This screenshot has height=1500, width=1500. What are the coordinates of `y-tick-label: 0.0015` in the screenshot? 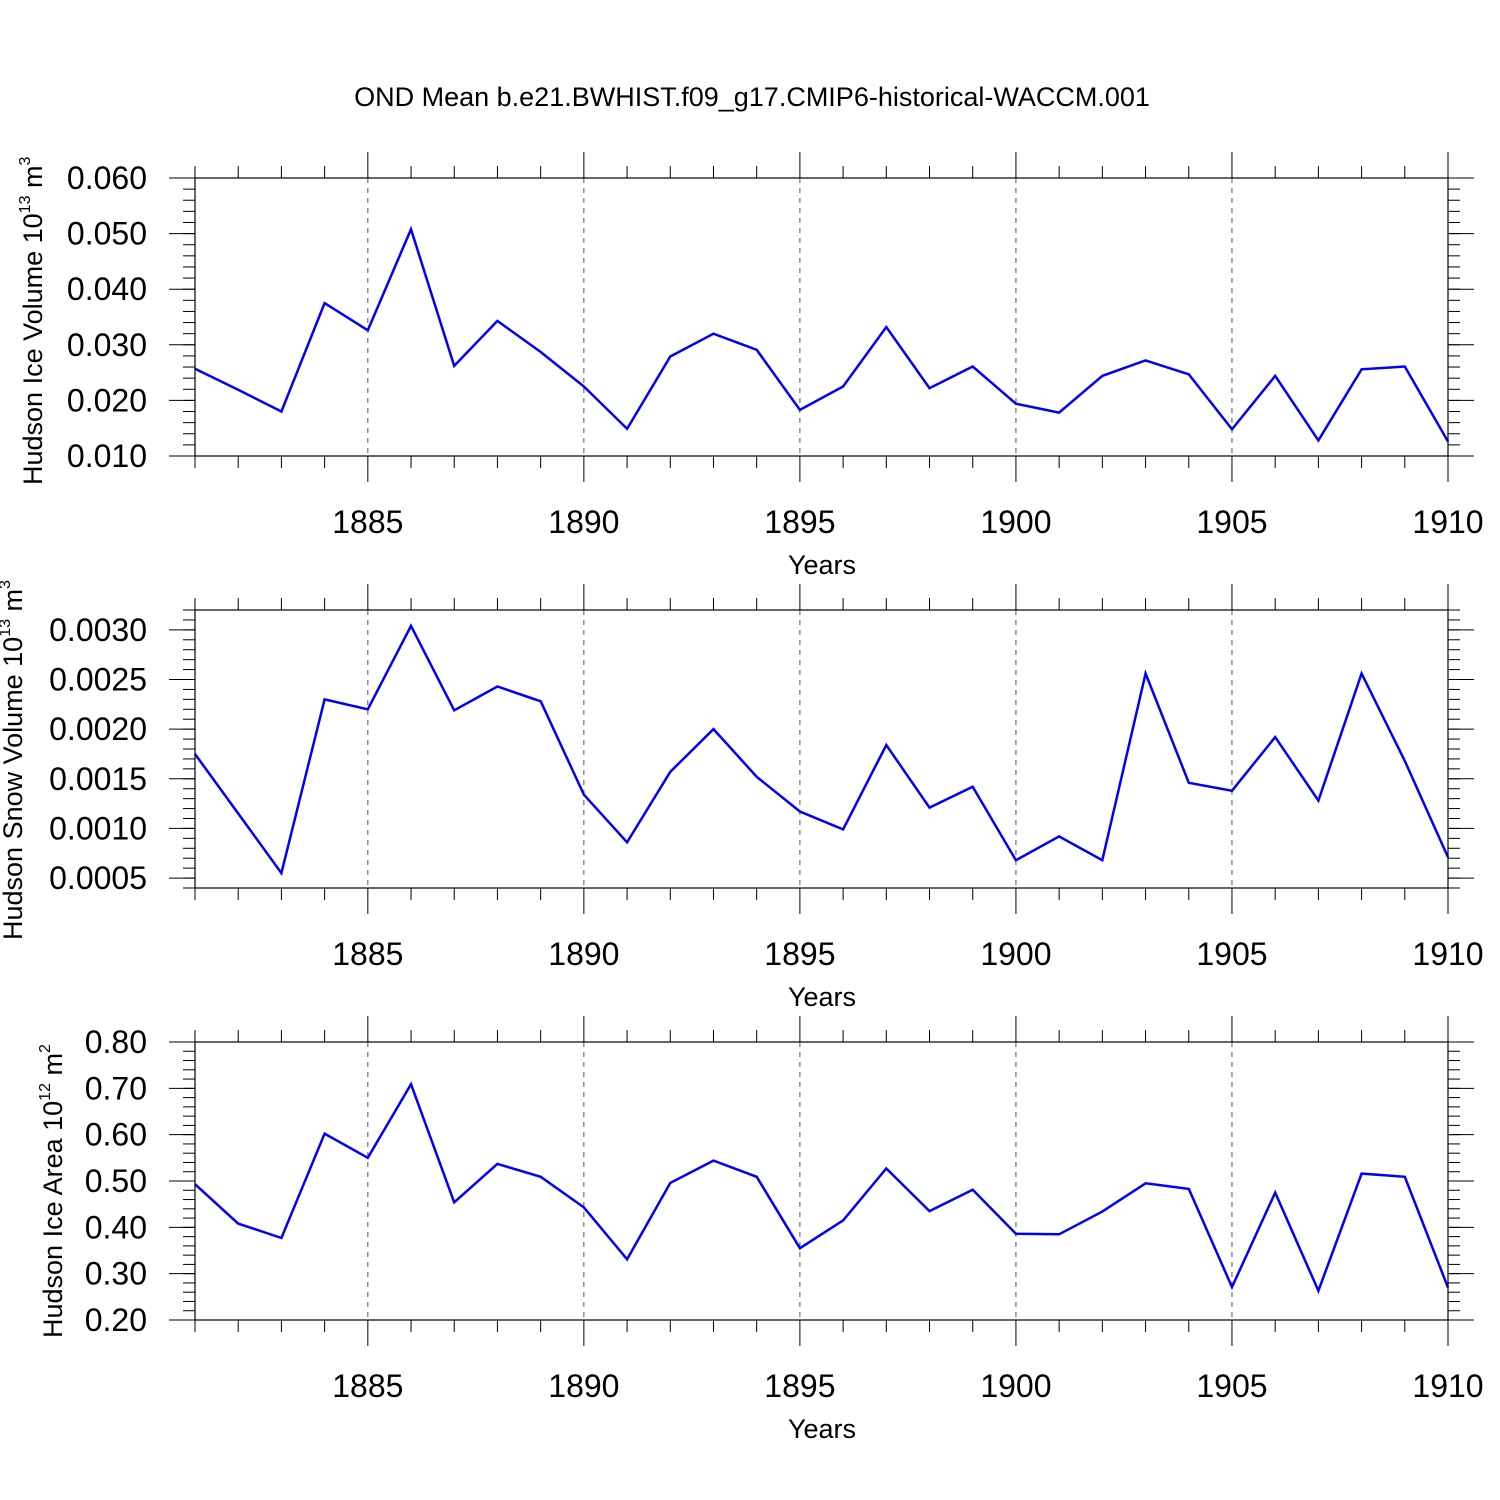 It's located at (98, 779).